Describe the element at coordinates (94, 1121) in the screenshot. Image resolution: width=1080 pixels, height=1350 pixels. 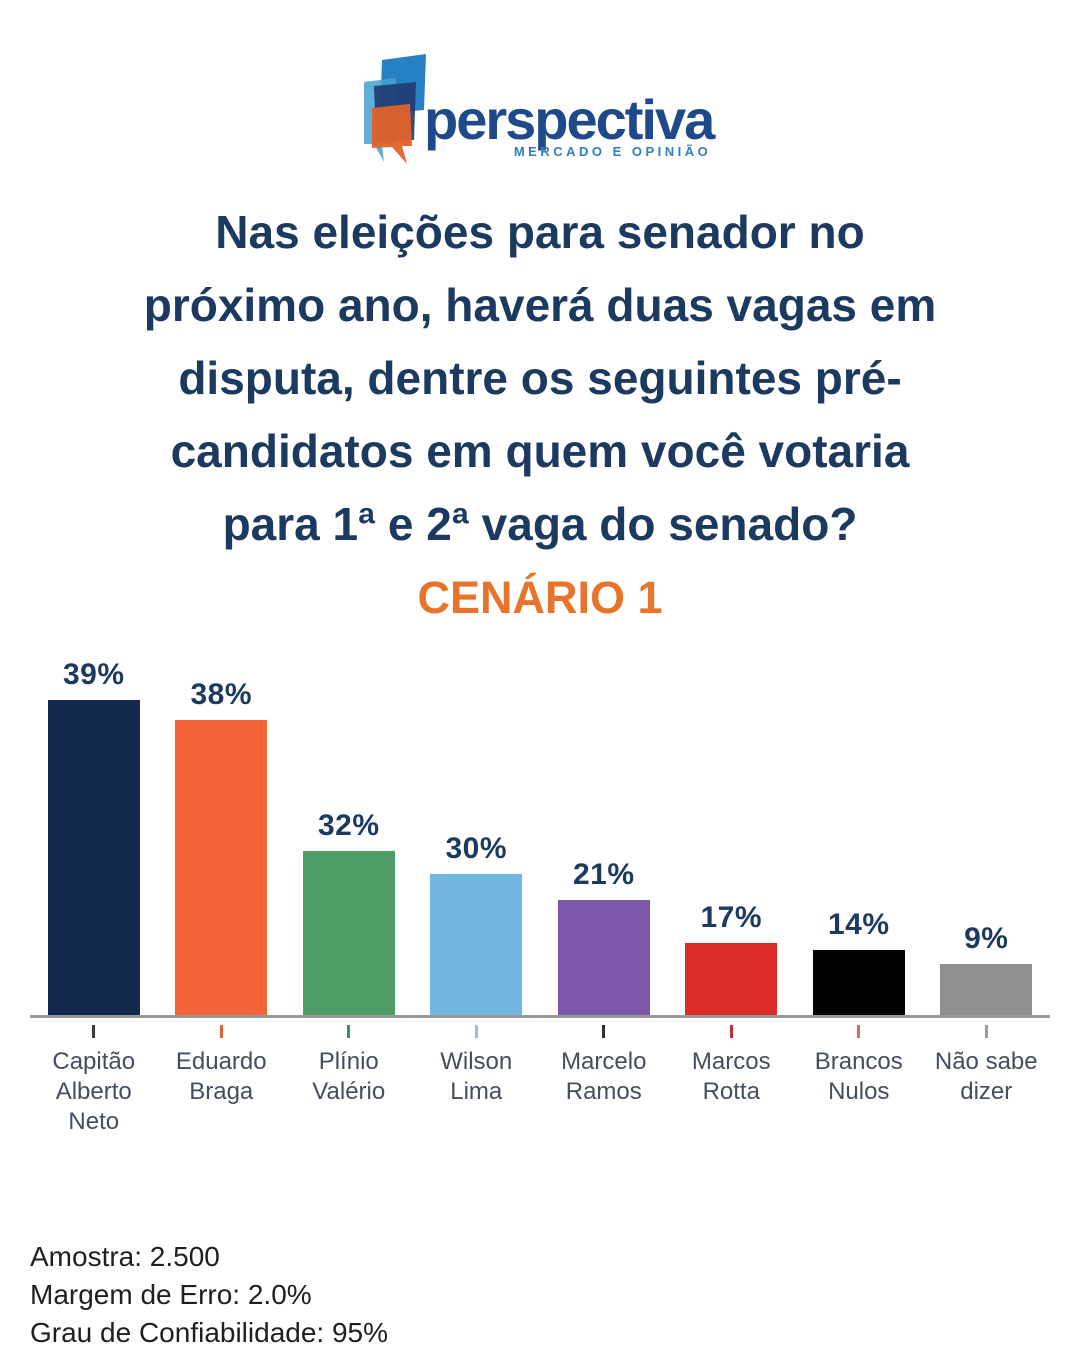
I see `category-label-line: Neto` at that location.